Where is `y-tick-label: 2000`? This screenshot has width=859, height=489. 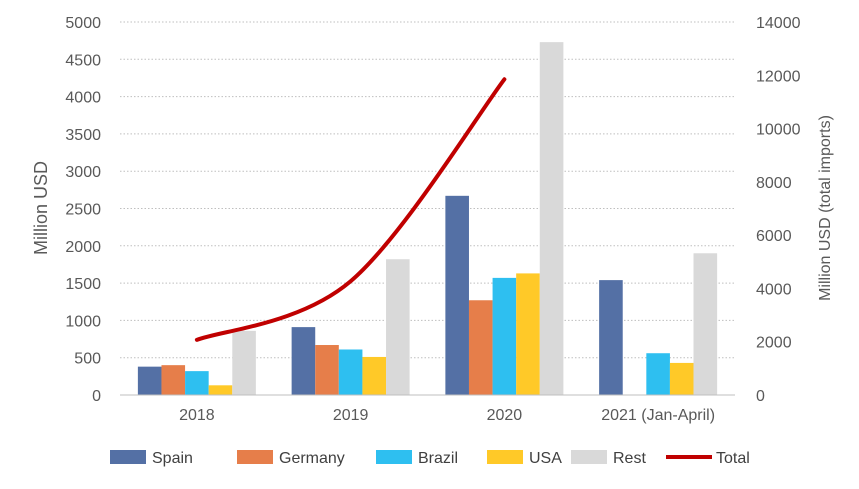 y-tick-label: 2000 is located at coordinates (83, 247).